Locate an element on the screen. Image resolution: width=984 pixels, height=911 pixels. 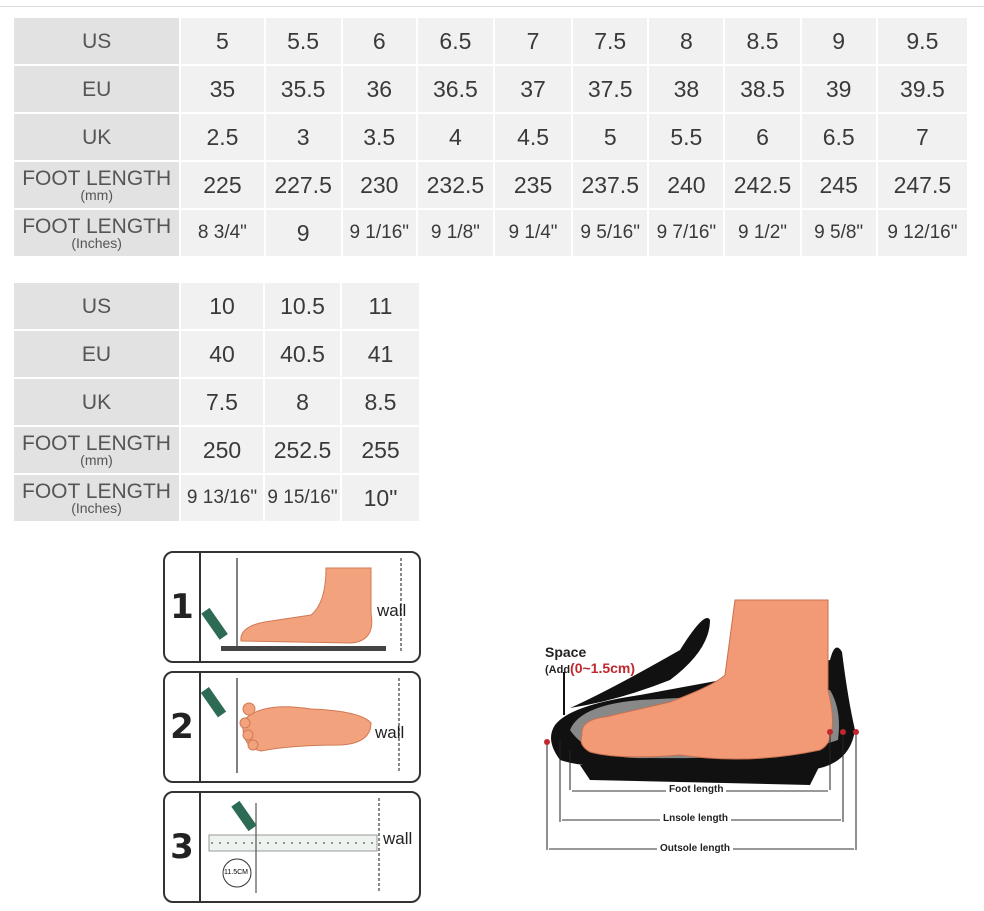
ruler-label: 11.5CM is located at coordinates (236, 872).